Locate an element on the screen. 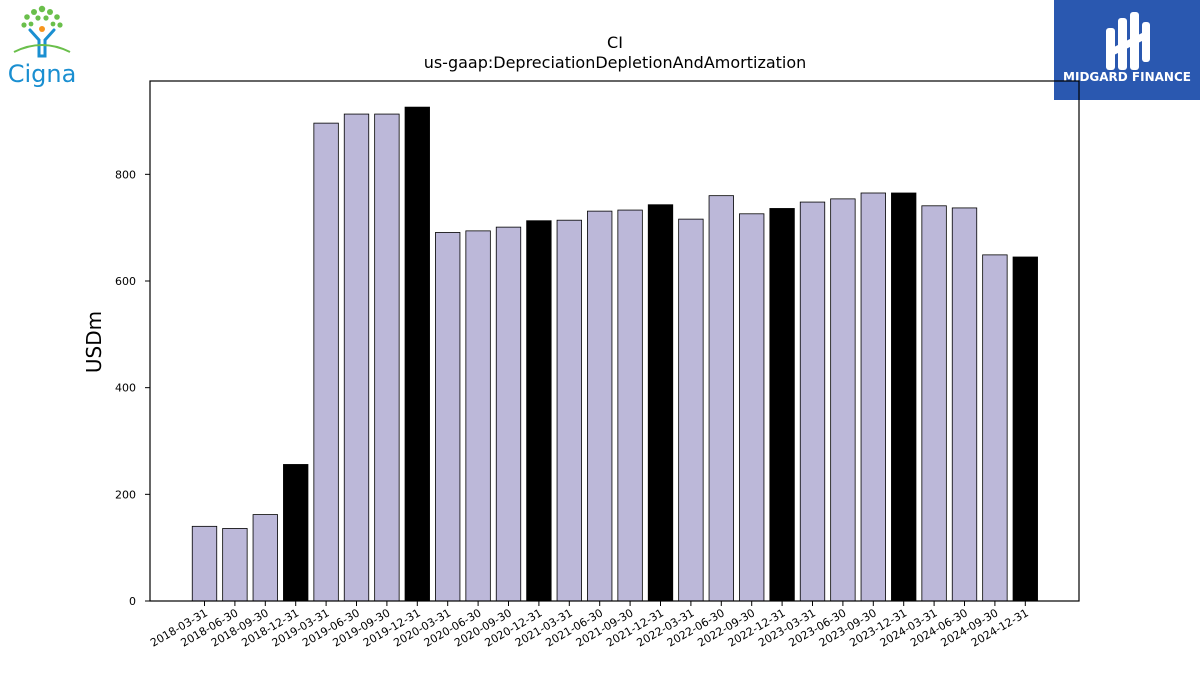 This screenshot has height=675, width=1200. y-tick-label: 400 is located at coordinates (125, 388).